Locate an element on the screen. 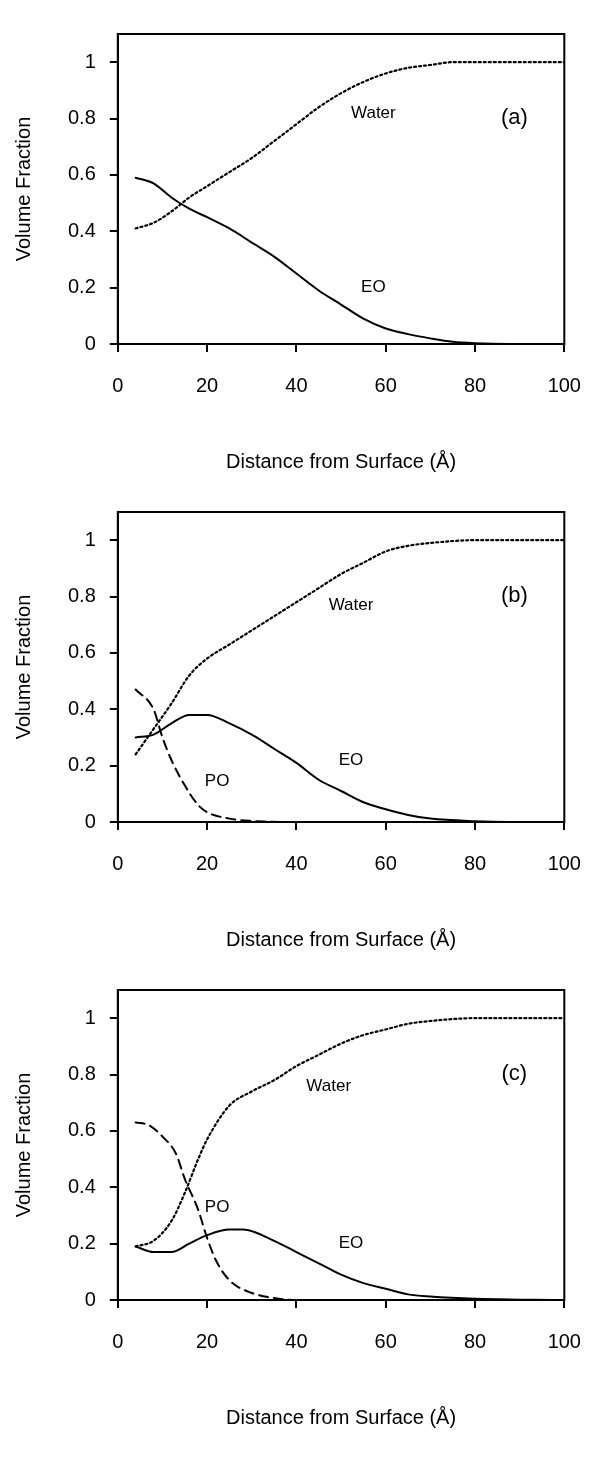 The image size is (615, 1471). annotation: (c) is located at coordinates (514, 1072).